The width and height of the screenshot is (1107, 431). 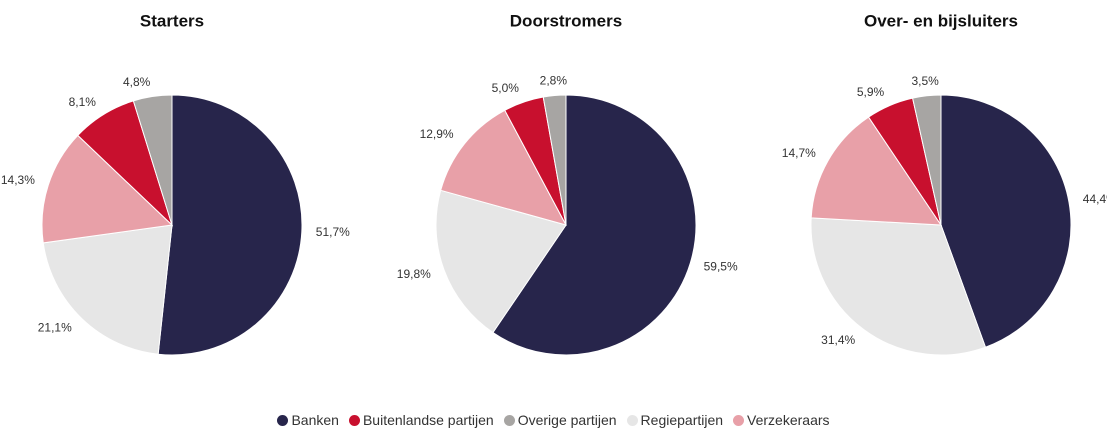 I want to click on legend-label: Verzekeraars, so click(x=788, y=420).